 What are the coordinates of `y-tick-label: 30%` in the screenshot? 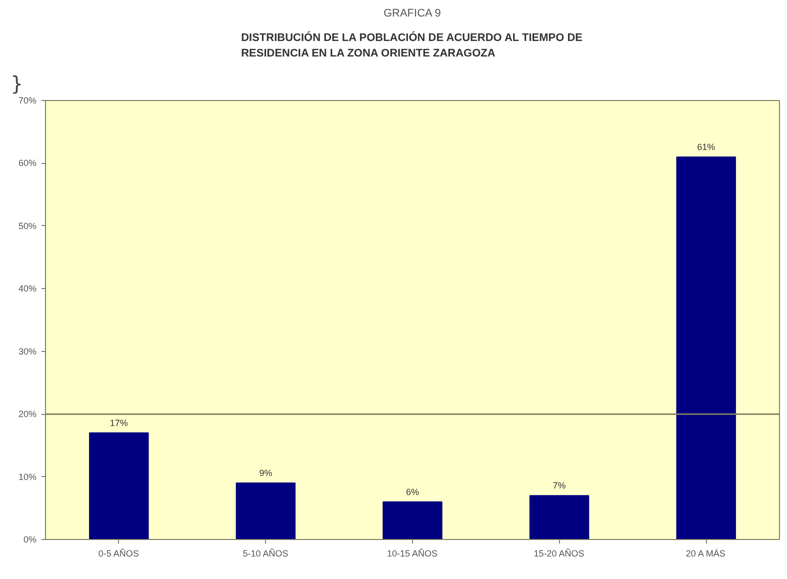 It's located at (27, 351).